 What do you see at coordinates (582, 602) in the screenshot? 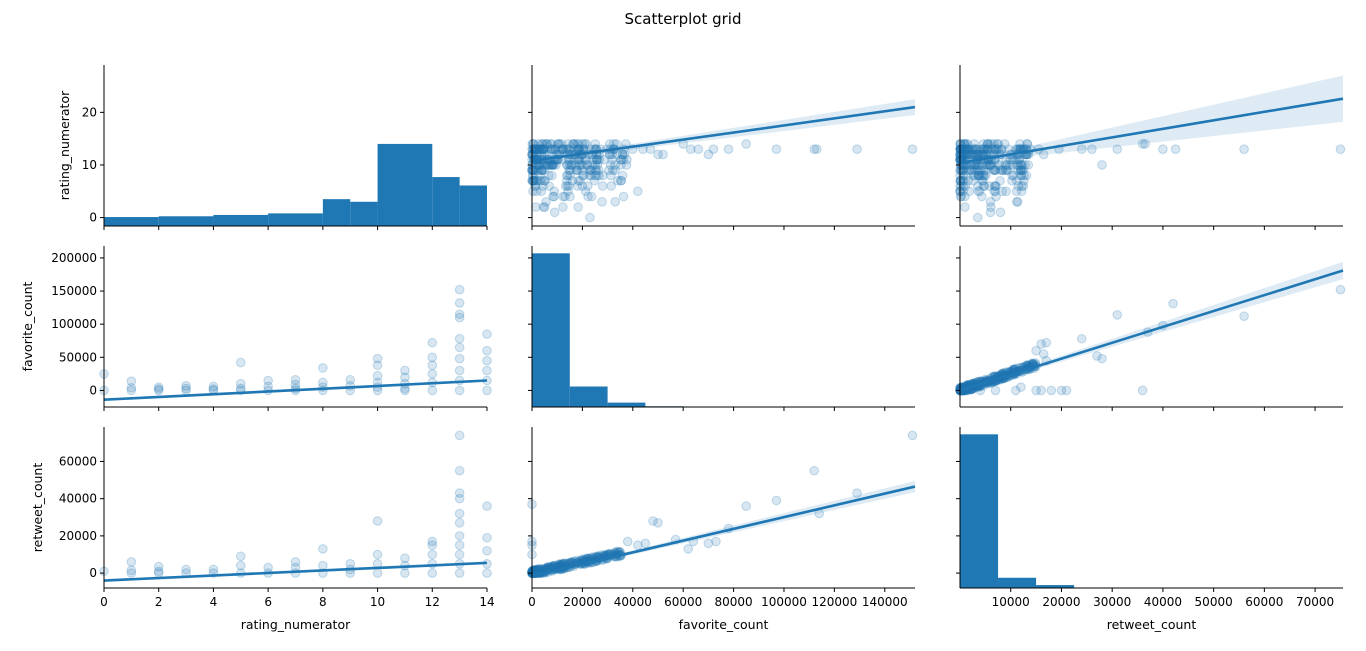
I see `x-tick-label: 20000` at bounding box center [582, 602].